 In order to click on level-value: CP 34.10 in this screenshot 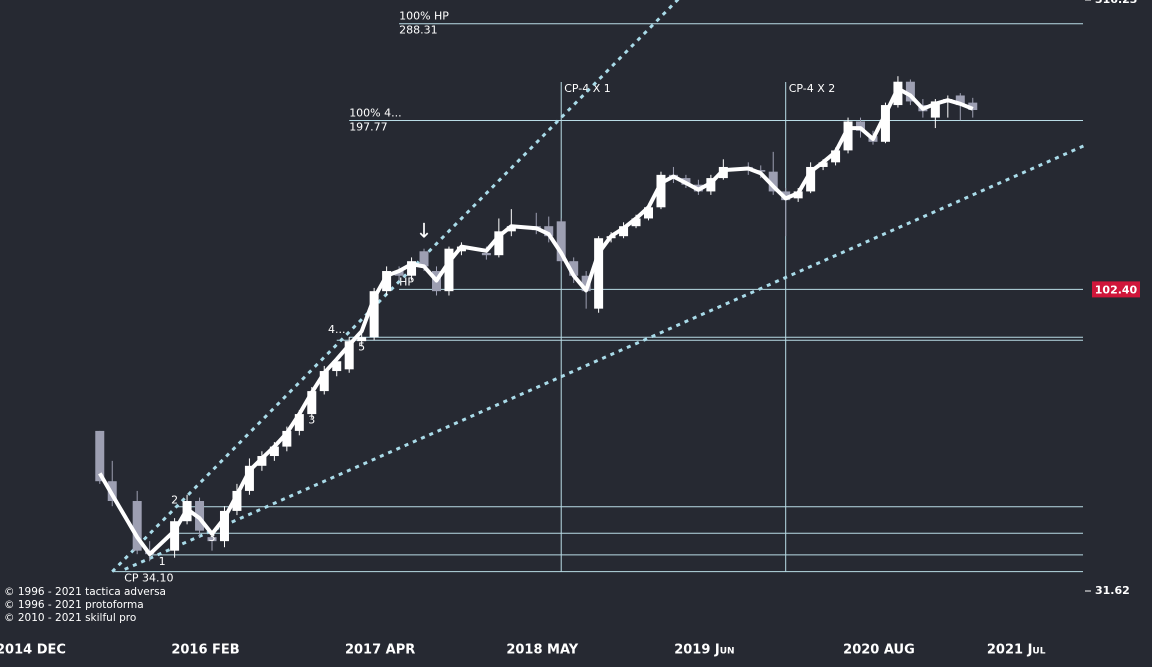, I will do `click(148, 578)`.